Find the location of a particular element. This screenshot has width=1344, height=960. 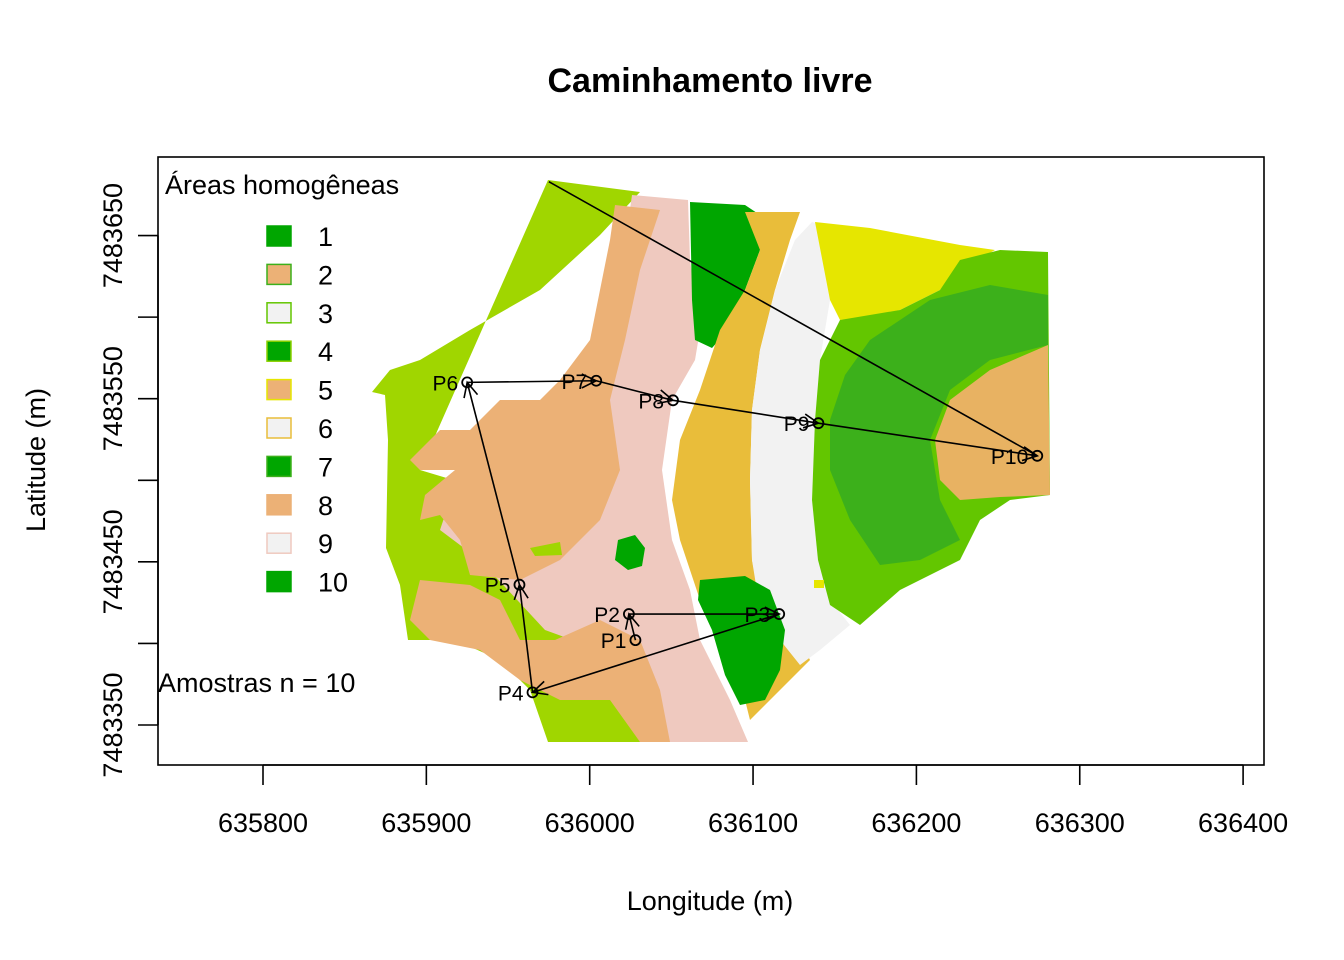

legend-label: 6 is located at coordinates (325, 429).